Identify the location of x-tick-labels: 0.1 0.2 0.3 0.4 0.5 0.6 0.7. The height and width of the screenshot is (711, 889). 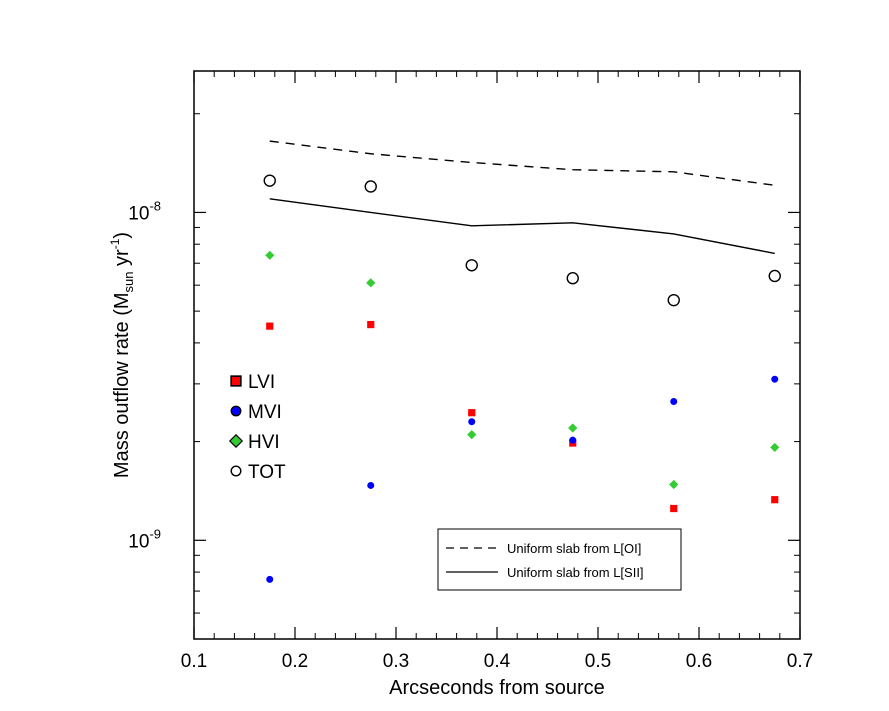
(497, 661).